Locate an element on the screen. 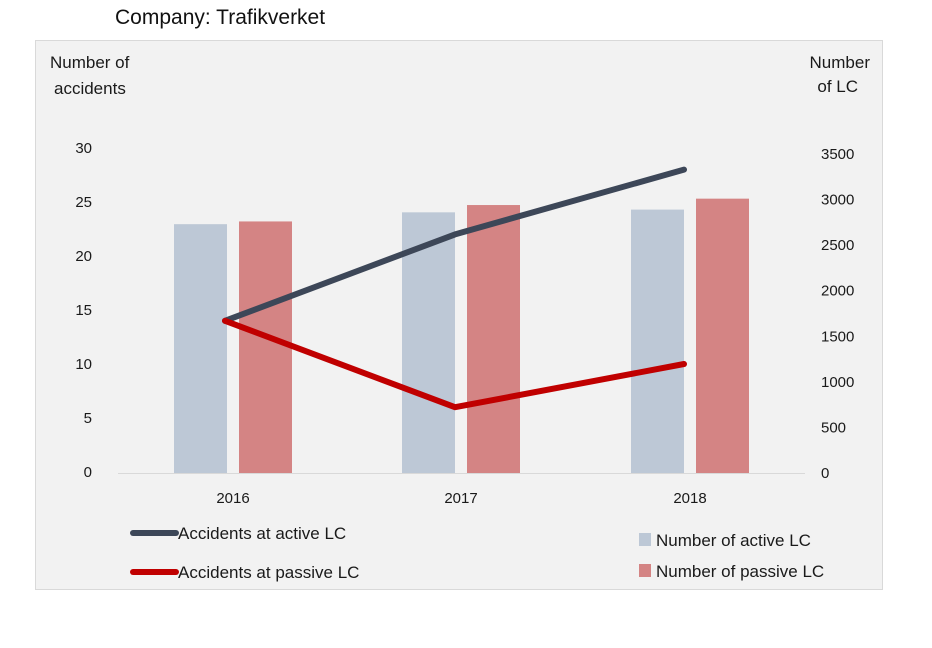 Image resolution: width=932 pixels, height=648 pixels. left-tick-label: 10 is located at coordinates (83, 364).